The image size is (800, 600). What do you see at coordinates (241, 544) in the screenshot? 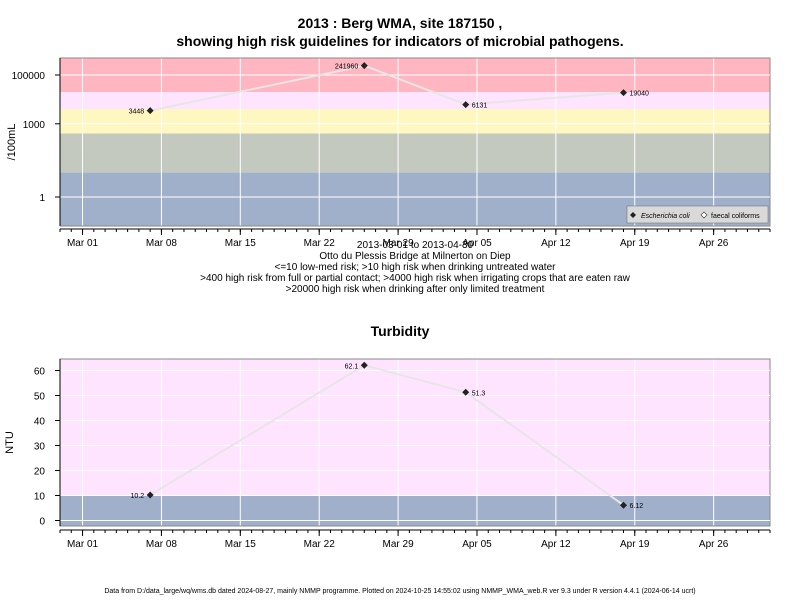
I see `turb-x-tick-label: Mar 15` at bounding box center [241, 544].